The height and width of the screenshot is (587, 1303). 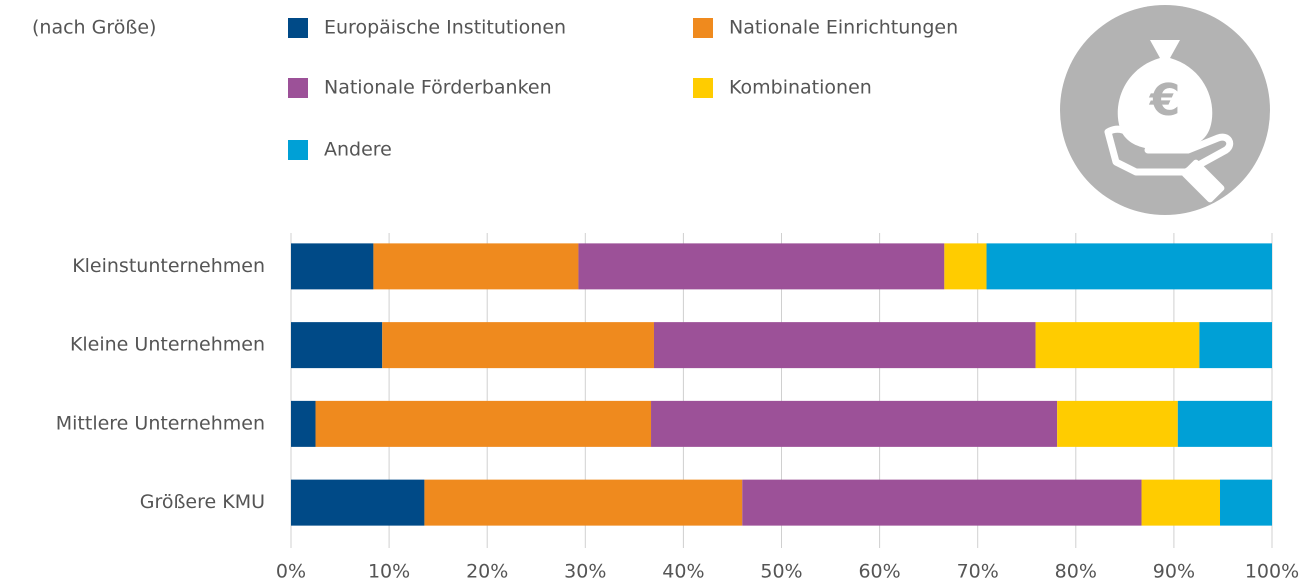 I want to click on legend-label: Andere, so click(x=358, y=150).